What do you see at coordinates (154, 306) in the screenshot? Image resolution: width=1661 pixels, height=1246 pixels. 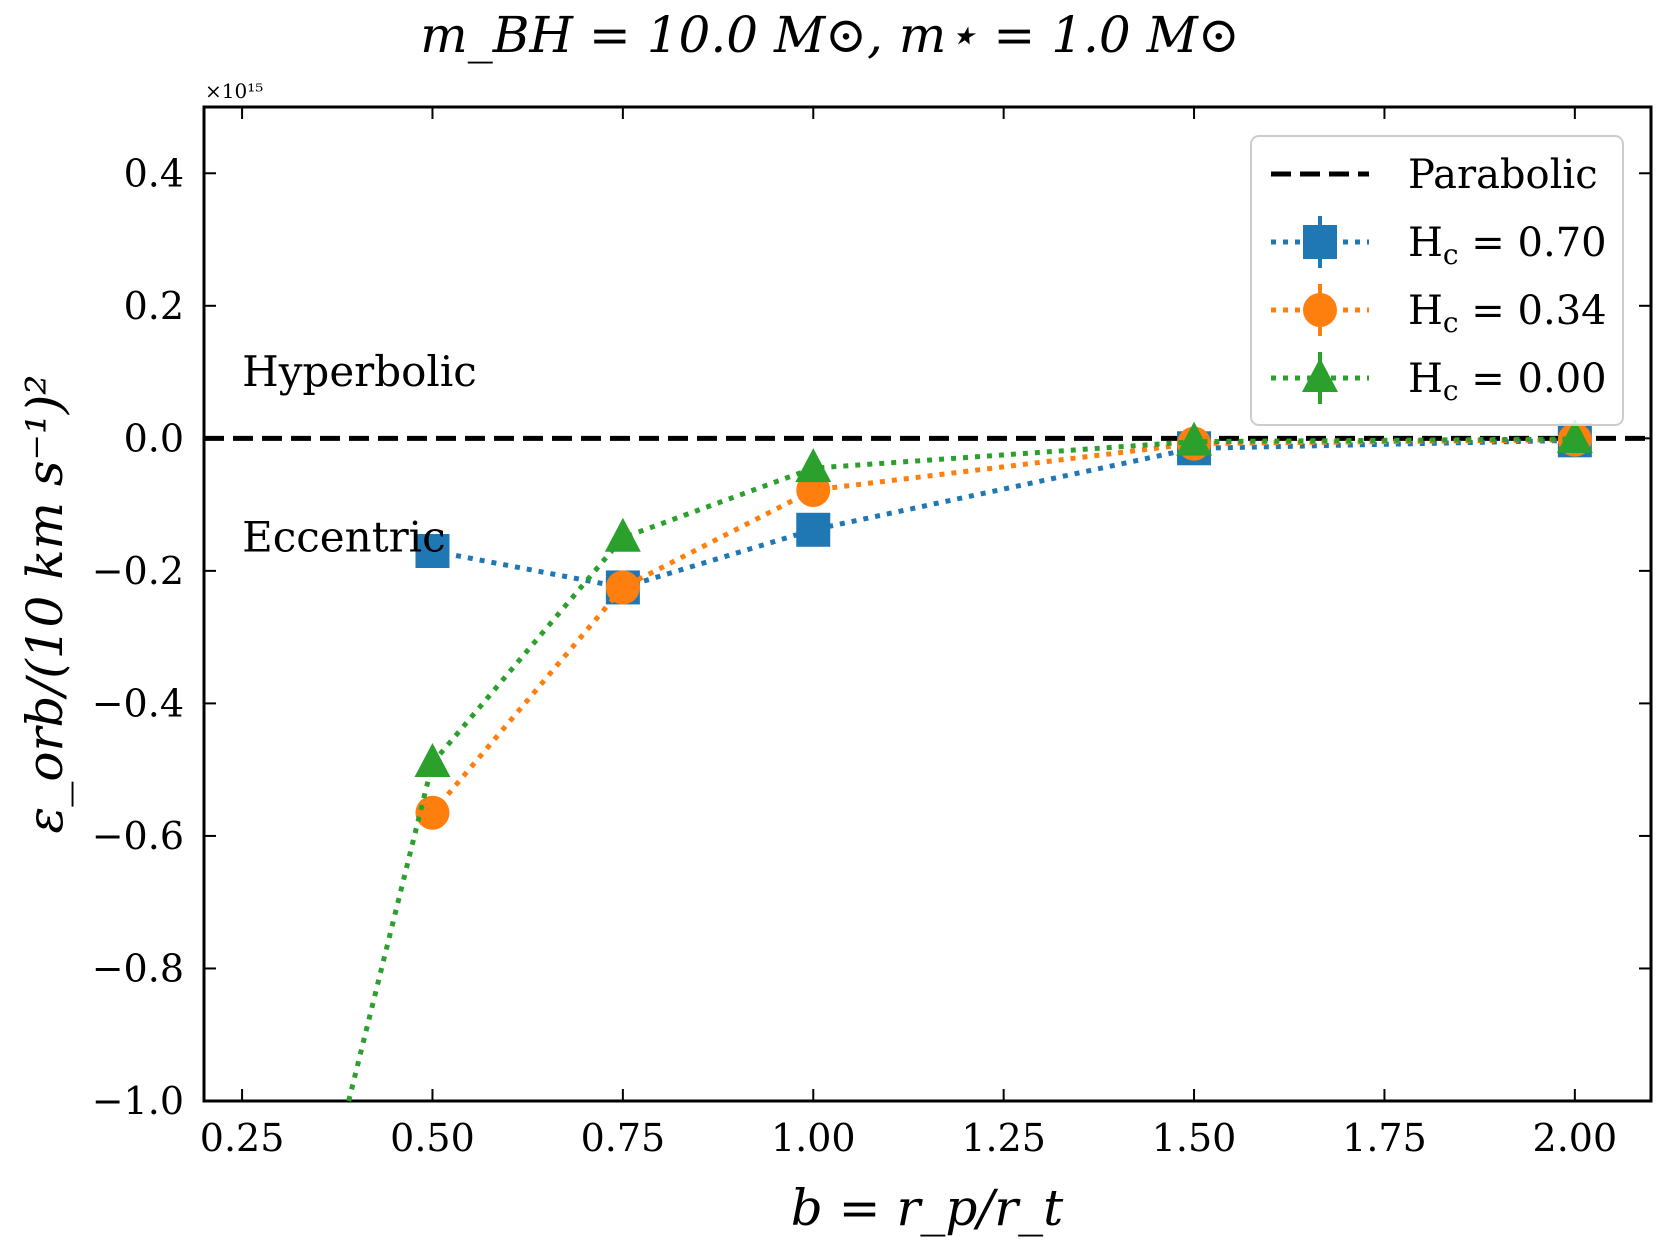 I see `y-tick-label: 0.2` at bounding box center [154, 306].